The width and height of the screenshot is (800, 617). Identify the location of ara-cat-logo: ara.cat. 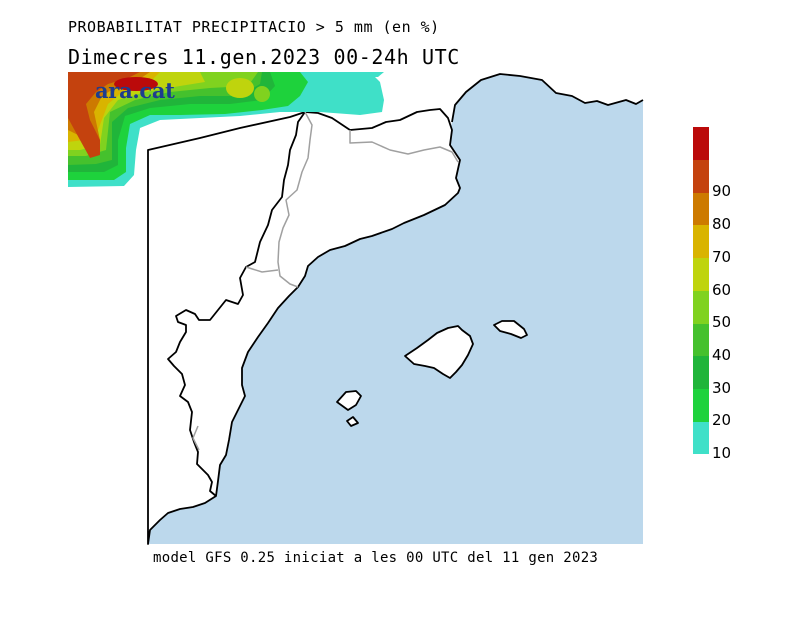
(135, 90).